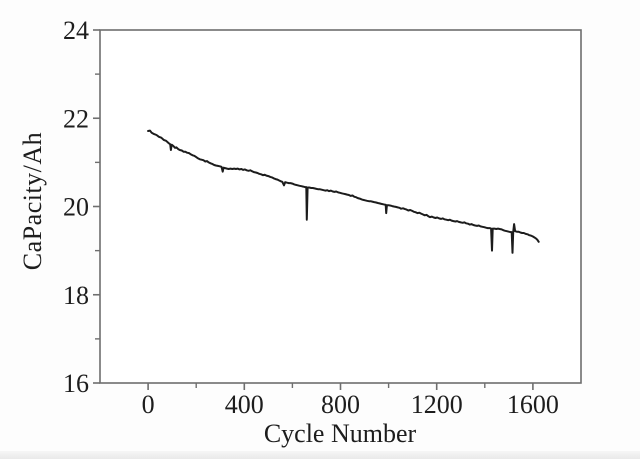  I want to click on x-axis-tick-label: 400, so click(244, 404).